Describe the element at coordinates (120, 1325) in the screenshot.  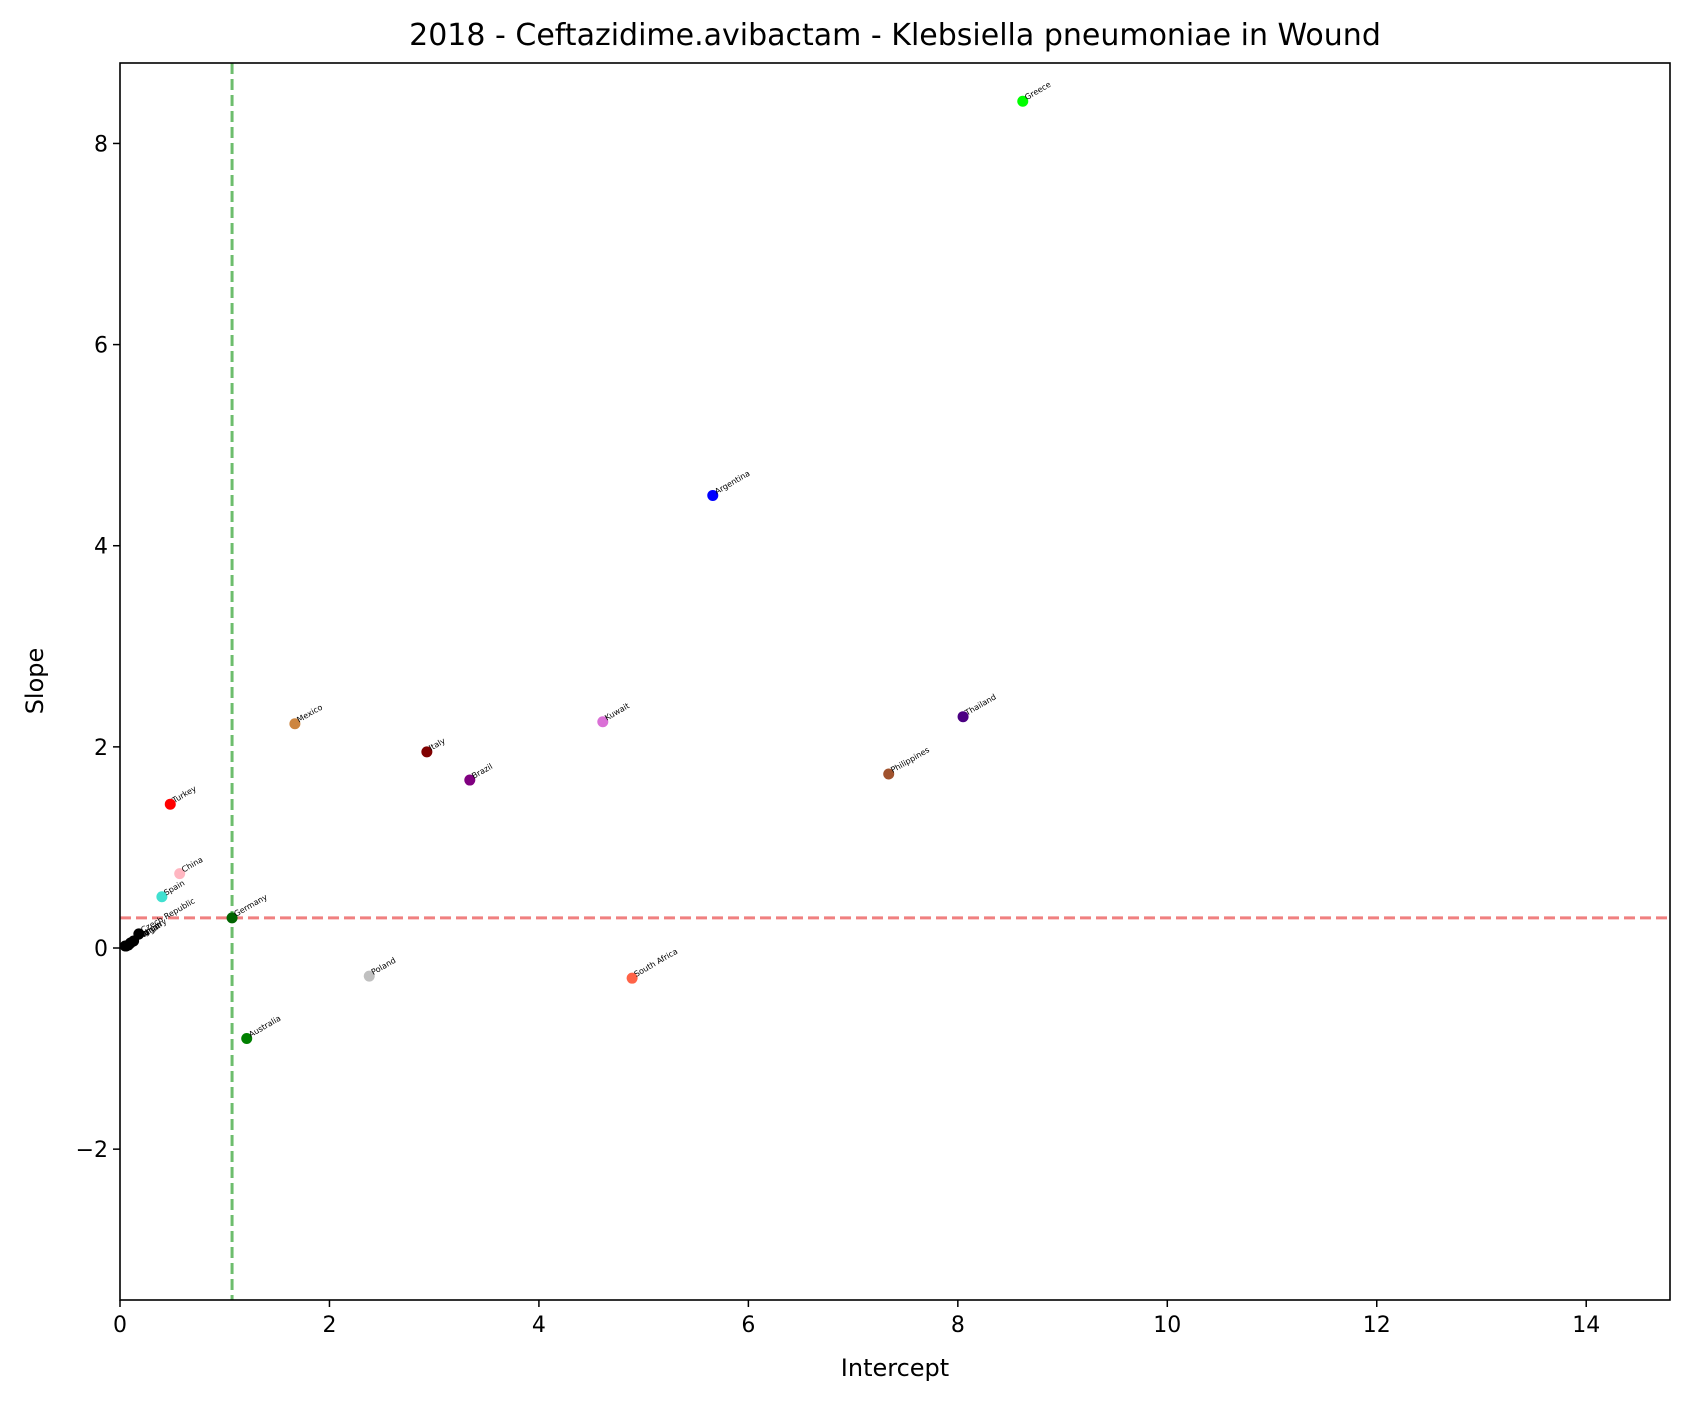
I see `x-tick-label: 0` at that location.